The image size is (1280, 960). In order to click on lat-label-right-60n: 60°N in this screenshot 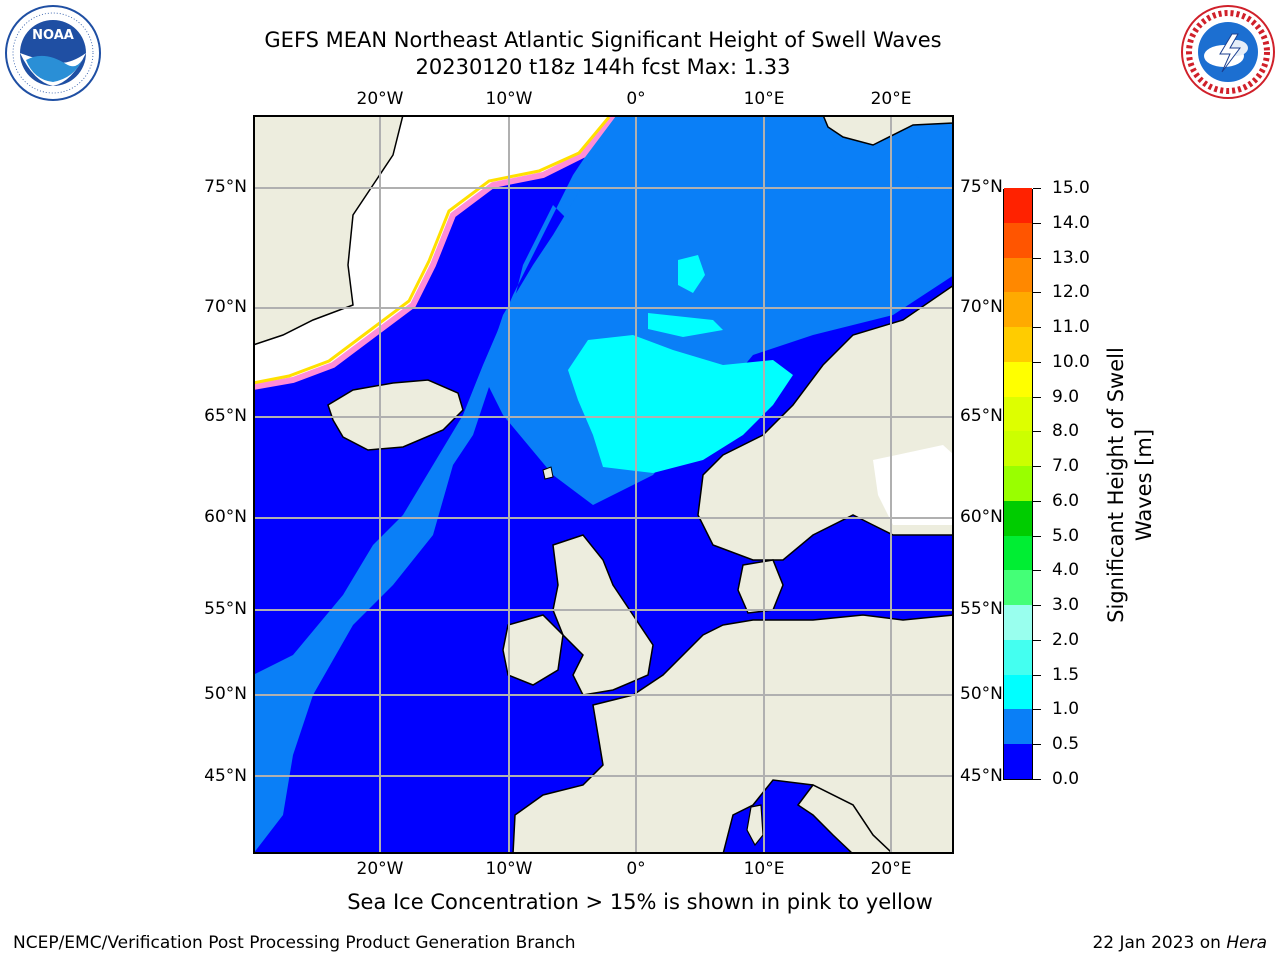, I will do `click(981, 517)`.